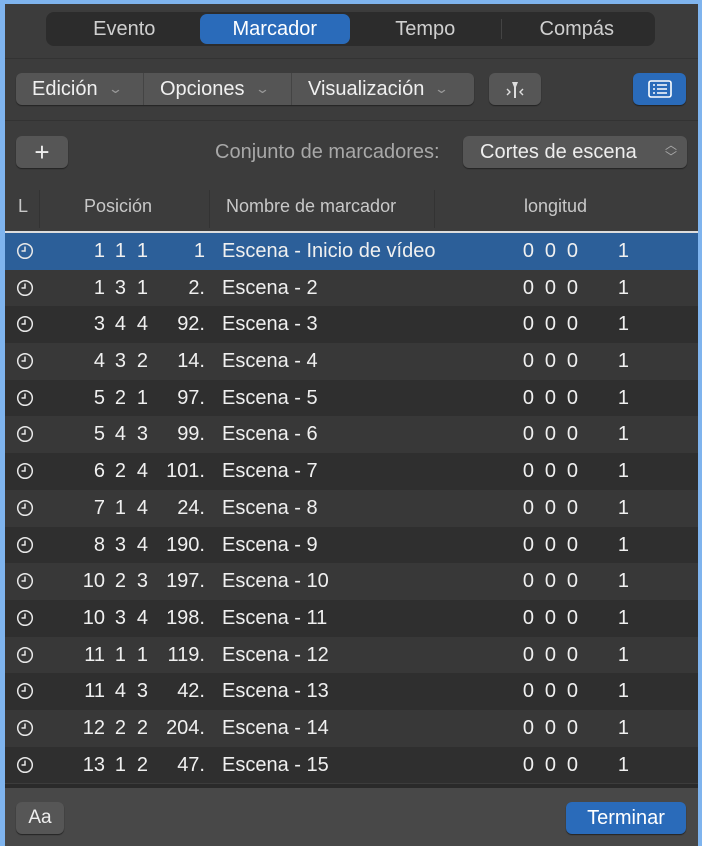 Image resolution: width=702 pixels, height=846 pixels. What do you see at coordinates (23, 206) in the screenshot?
I see `column-lock: L` at bounding box center [23, 206].